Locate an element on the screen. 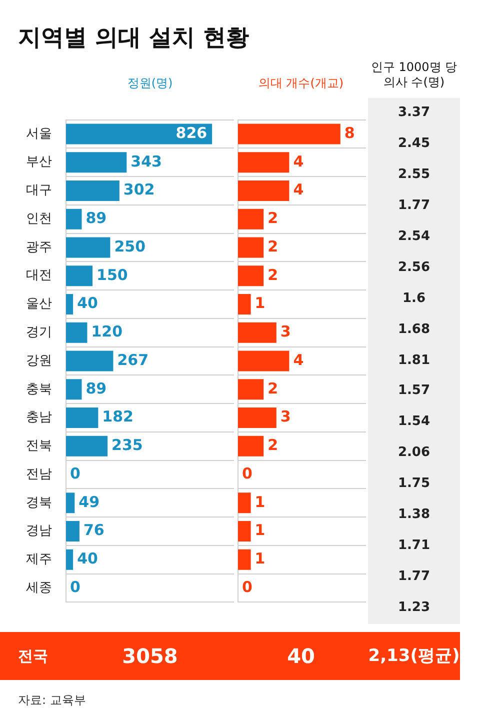 This screenshot has height=728, width=480. data-label: 120 is located at coordinates (107, 331).